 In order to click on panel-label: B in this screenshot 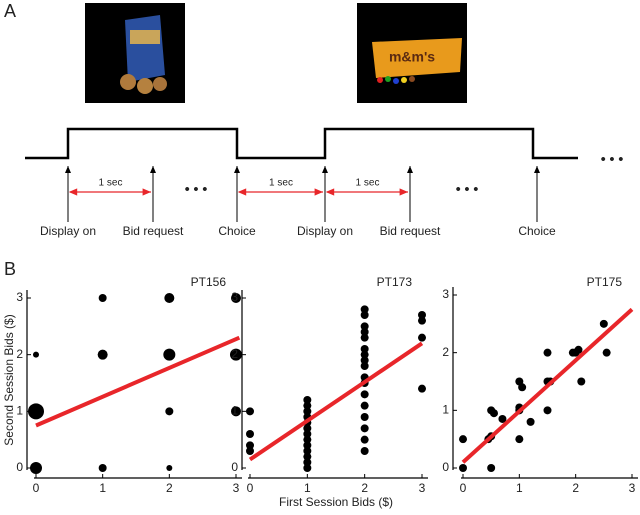, I will do `click(10, 269)`.